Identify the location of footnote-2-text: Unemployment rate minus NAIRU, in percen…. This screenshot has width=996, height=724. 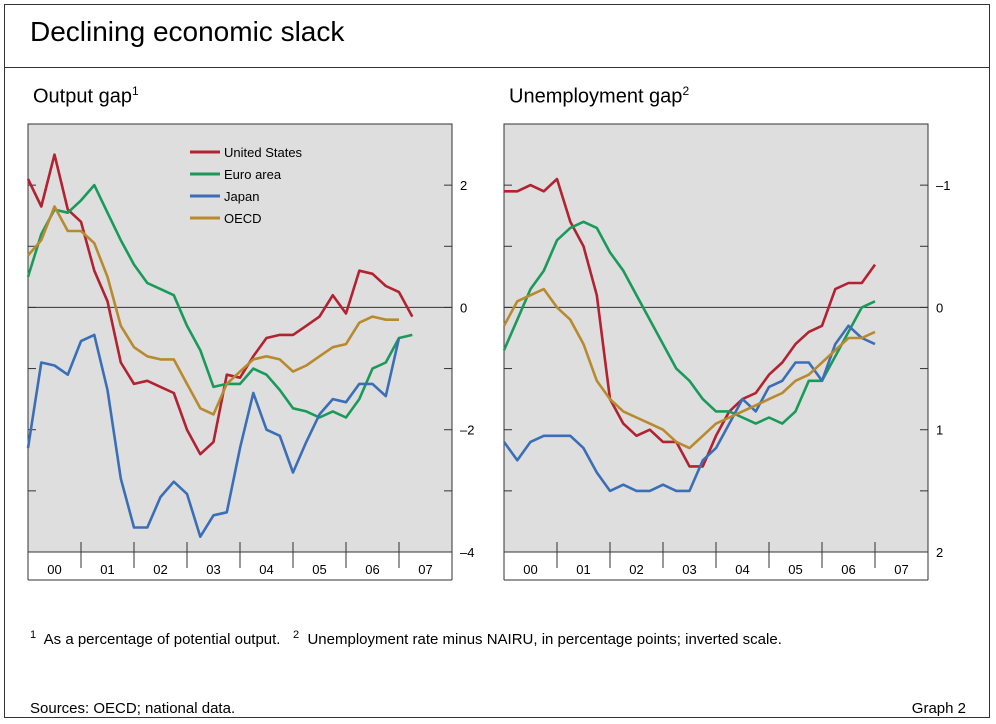
(544, 639).